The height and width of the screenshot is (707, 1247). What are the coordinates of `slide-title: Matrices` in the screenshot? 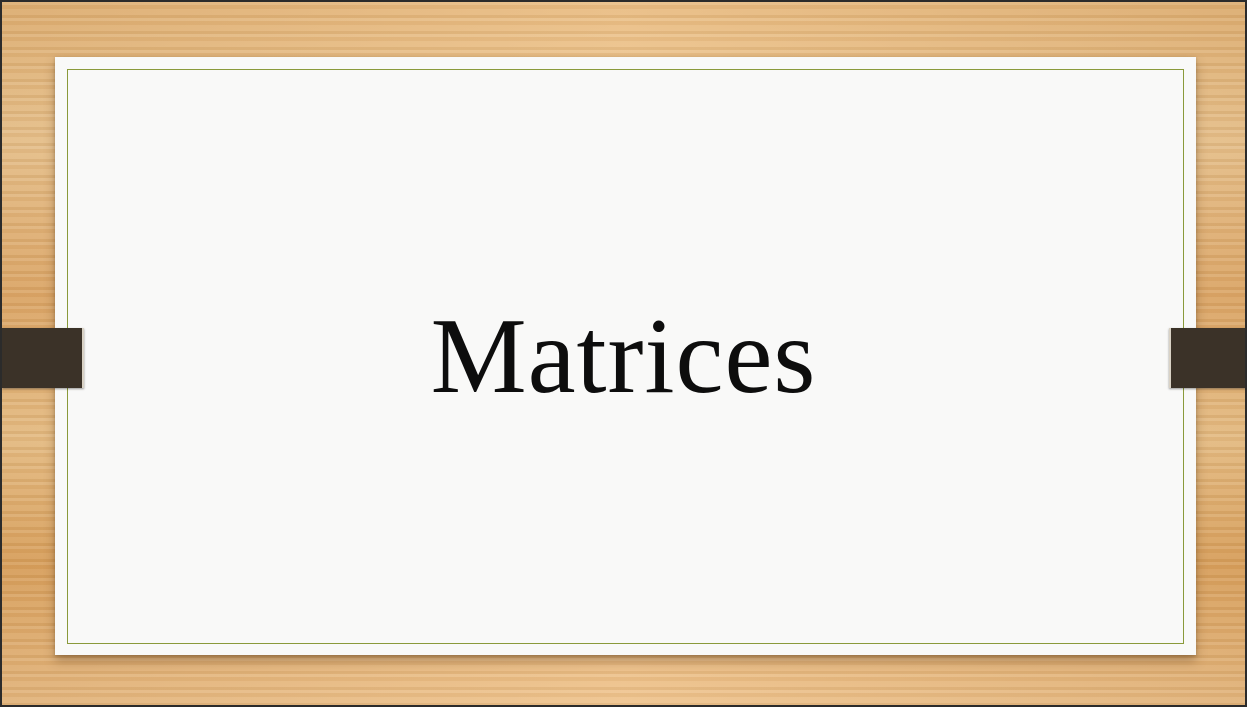 It's located at (623, 356).